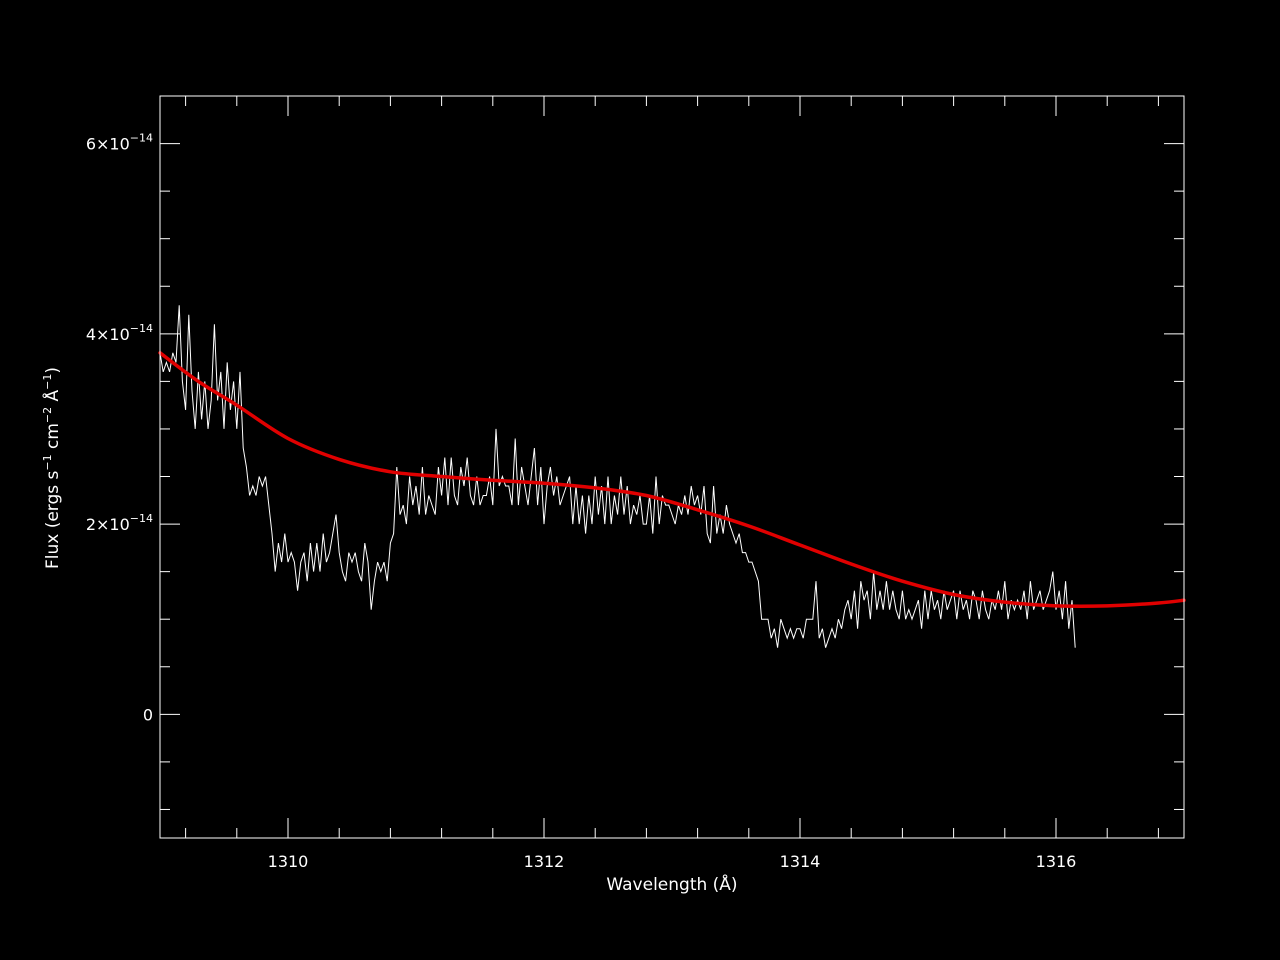  I want to click on y-tick-mantissa: 4×10, so click(108, 334).